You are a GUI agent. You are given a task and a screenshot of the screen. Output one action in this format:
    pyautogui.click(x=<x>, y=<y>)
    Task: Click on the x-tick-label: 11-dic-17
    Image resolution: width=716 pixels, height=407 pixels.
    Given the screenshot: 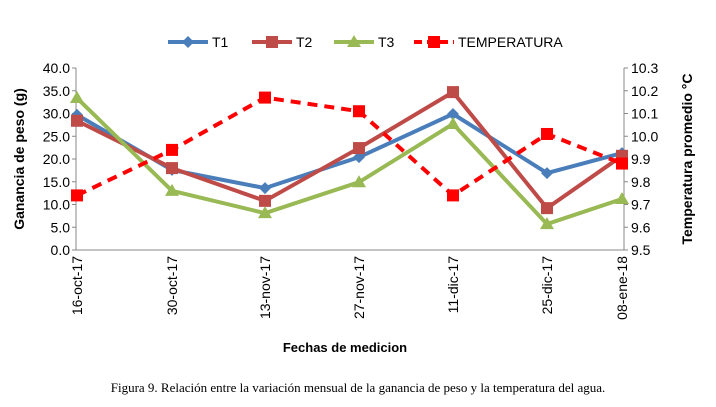 What is the action you would take?
    pyautogui.click(x=453, y=285)
    